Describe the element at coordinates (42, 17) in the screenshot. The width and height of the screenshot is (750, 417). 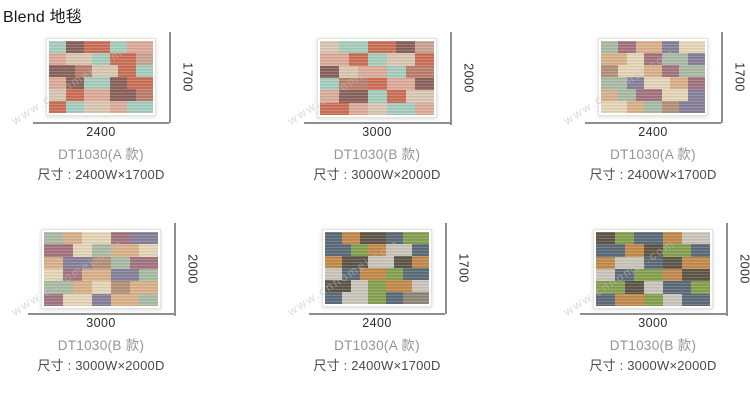
I see `page-title: Blend 地毯` at that location.